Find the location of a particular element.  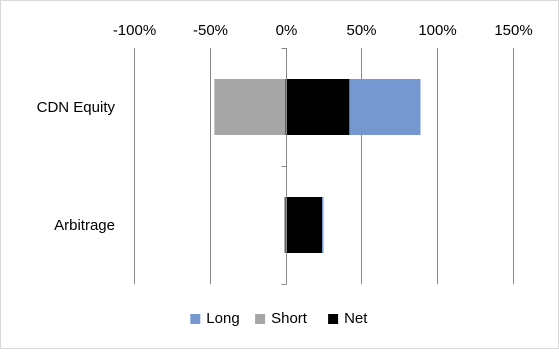

bar-short-arbitrage is located at coordinates (285, 225).